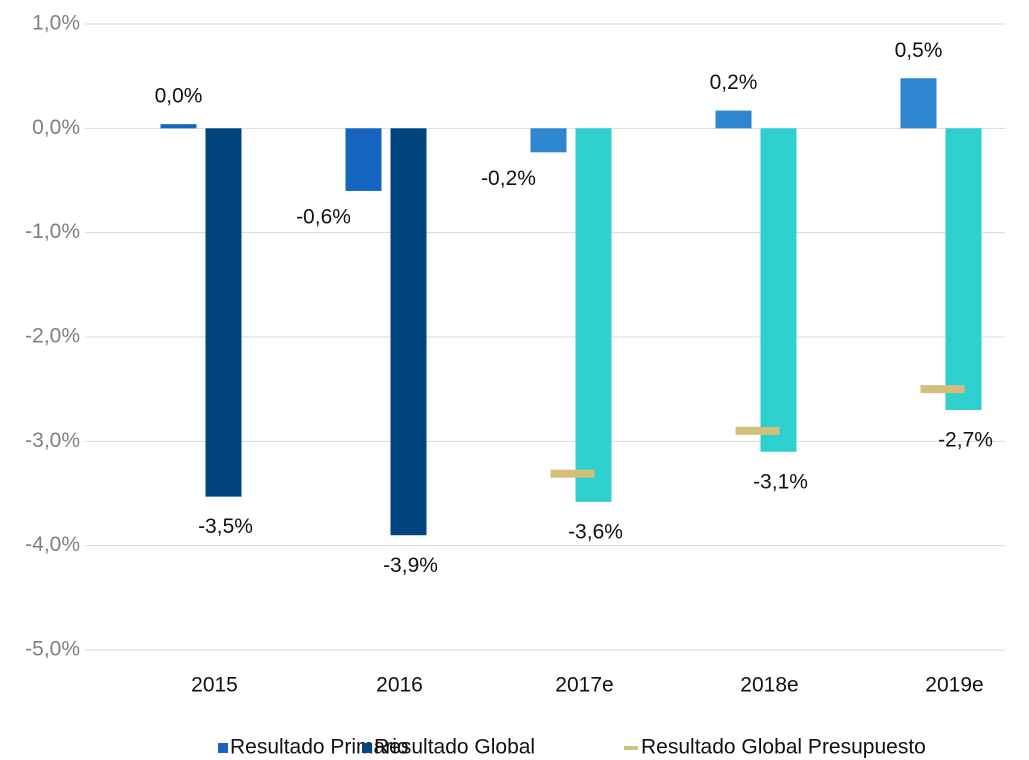 The height and width of the screenshot is (760, 1029). Describe the element at coordinates (769, 685) in the screenshot. I see `x-tick-label: 2018e` at that location.